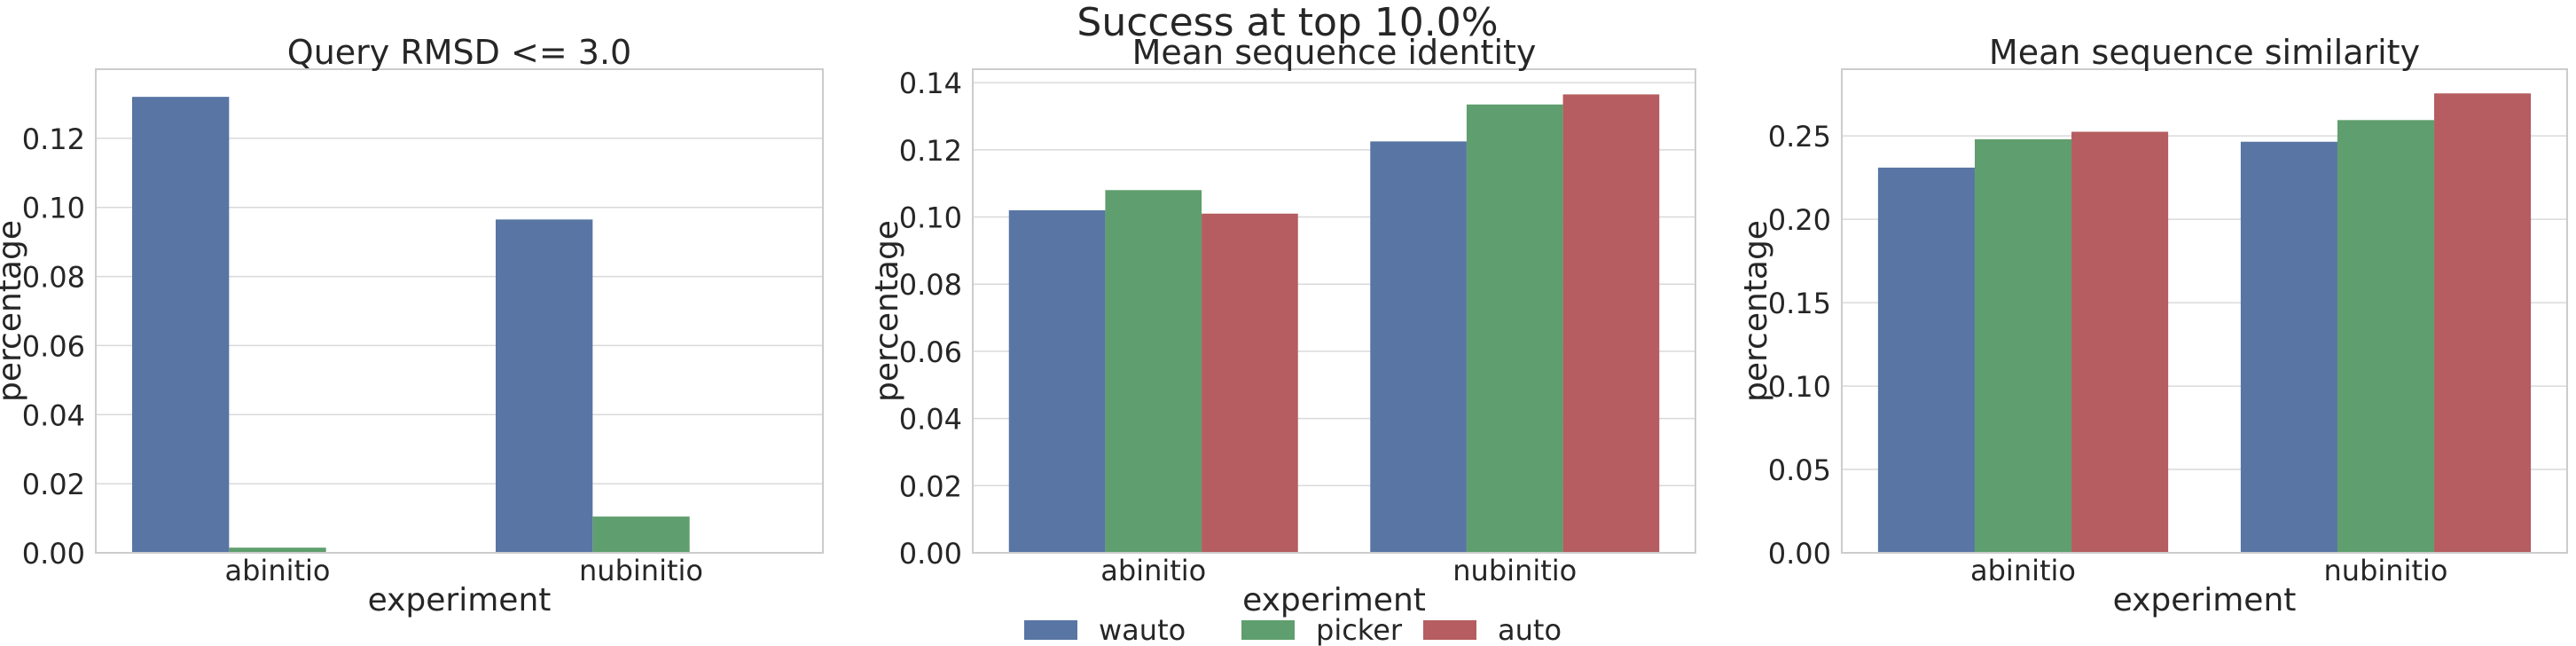  I want to click on legend: wauto picker auto, so click(1293, 629).